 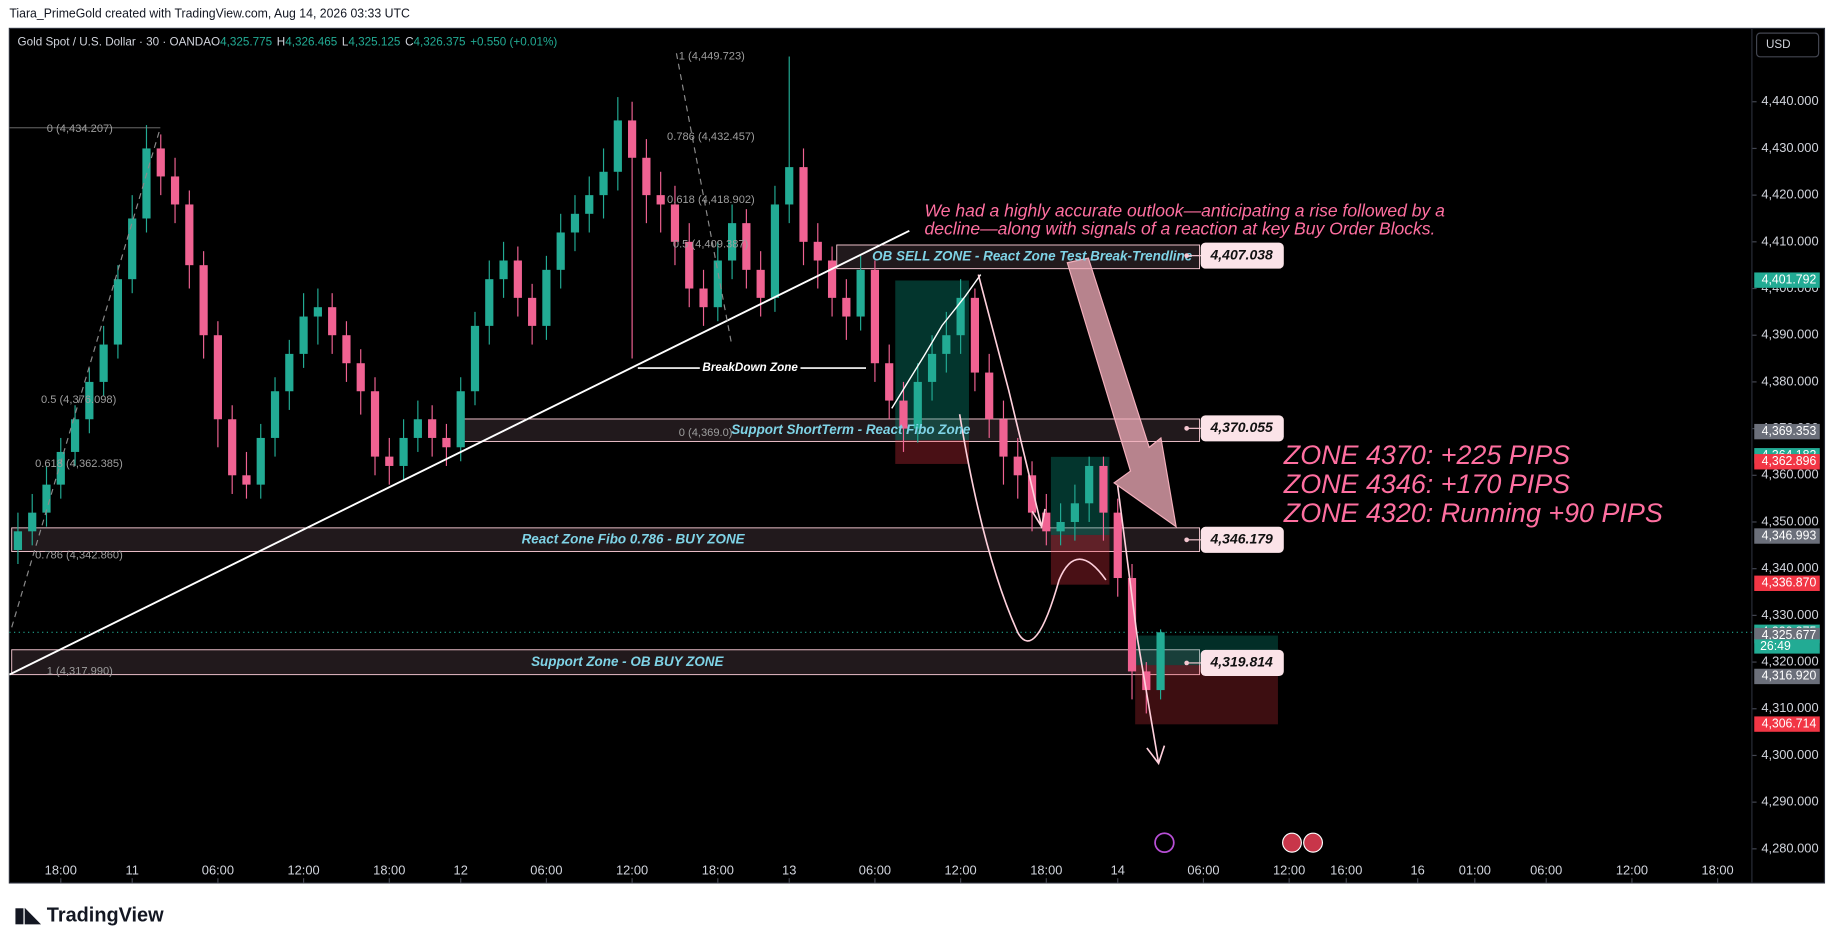 What do you see at coordinates (345, 42) in the screenshot?
I see `ohlc-key: L` at bounding box center [345, 42].